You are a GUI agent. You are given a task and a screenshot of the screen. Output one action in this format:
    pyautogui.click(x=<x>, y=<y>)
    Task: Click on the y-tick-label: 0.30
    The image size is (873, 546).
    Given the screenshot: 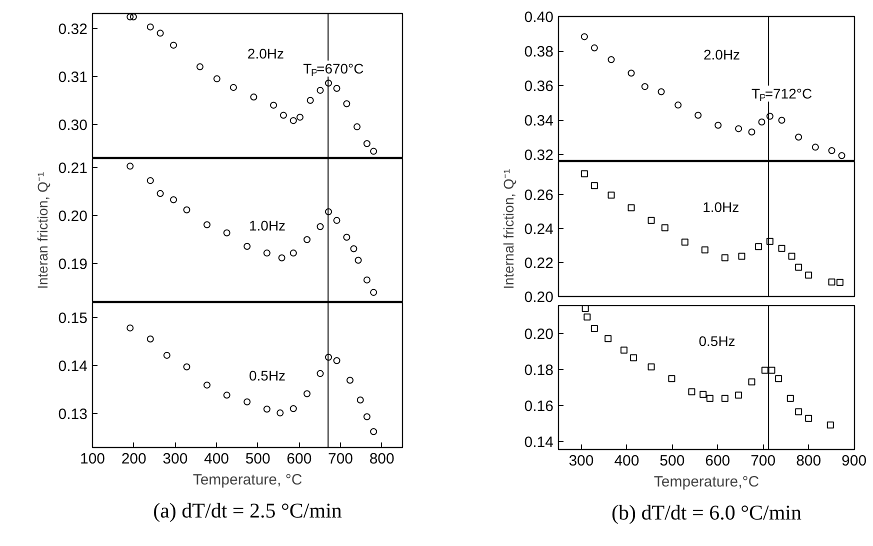 What is the action you would take?
    pyautogui.click(x=73, y=125)
    